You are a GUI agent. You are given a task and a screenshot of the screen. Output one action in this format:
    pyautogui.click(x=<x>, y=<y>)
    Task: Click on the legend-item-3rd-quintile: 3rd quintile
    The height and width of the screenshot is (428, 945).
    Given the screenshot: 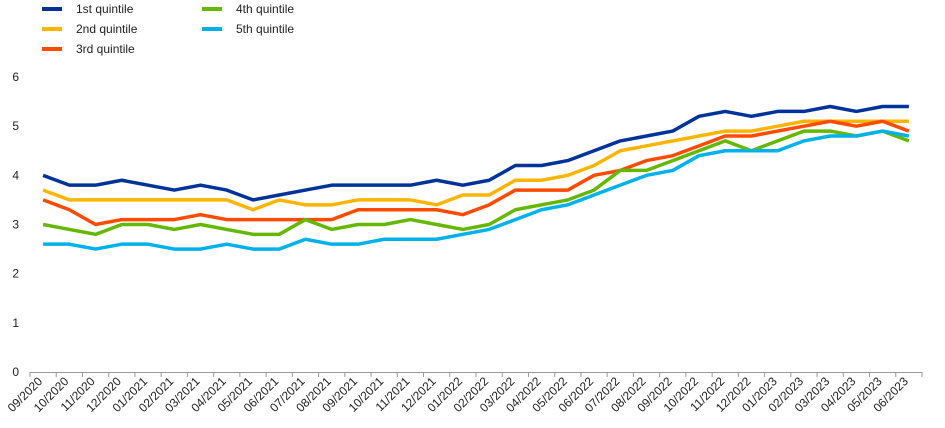 What is the action you would take?
    pyautogui.click(x=88, y=49)
    